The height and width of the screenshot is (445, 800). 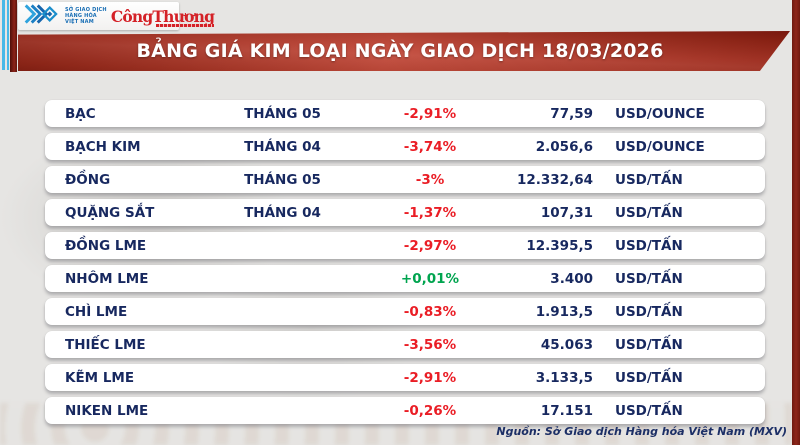 I want to click on table-row: NHÔM LME +0,01% 3.400 USD/TẤN, so click(x=405, y=278).